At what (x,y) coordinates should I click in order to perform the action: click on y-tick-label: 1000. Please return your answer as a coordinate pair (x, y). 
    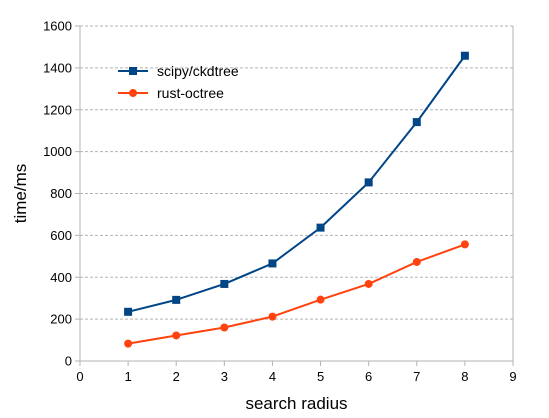
    Looking at the image, I should click on (57, 151).